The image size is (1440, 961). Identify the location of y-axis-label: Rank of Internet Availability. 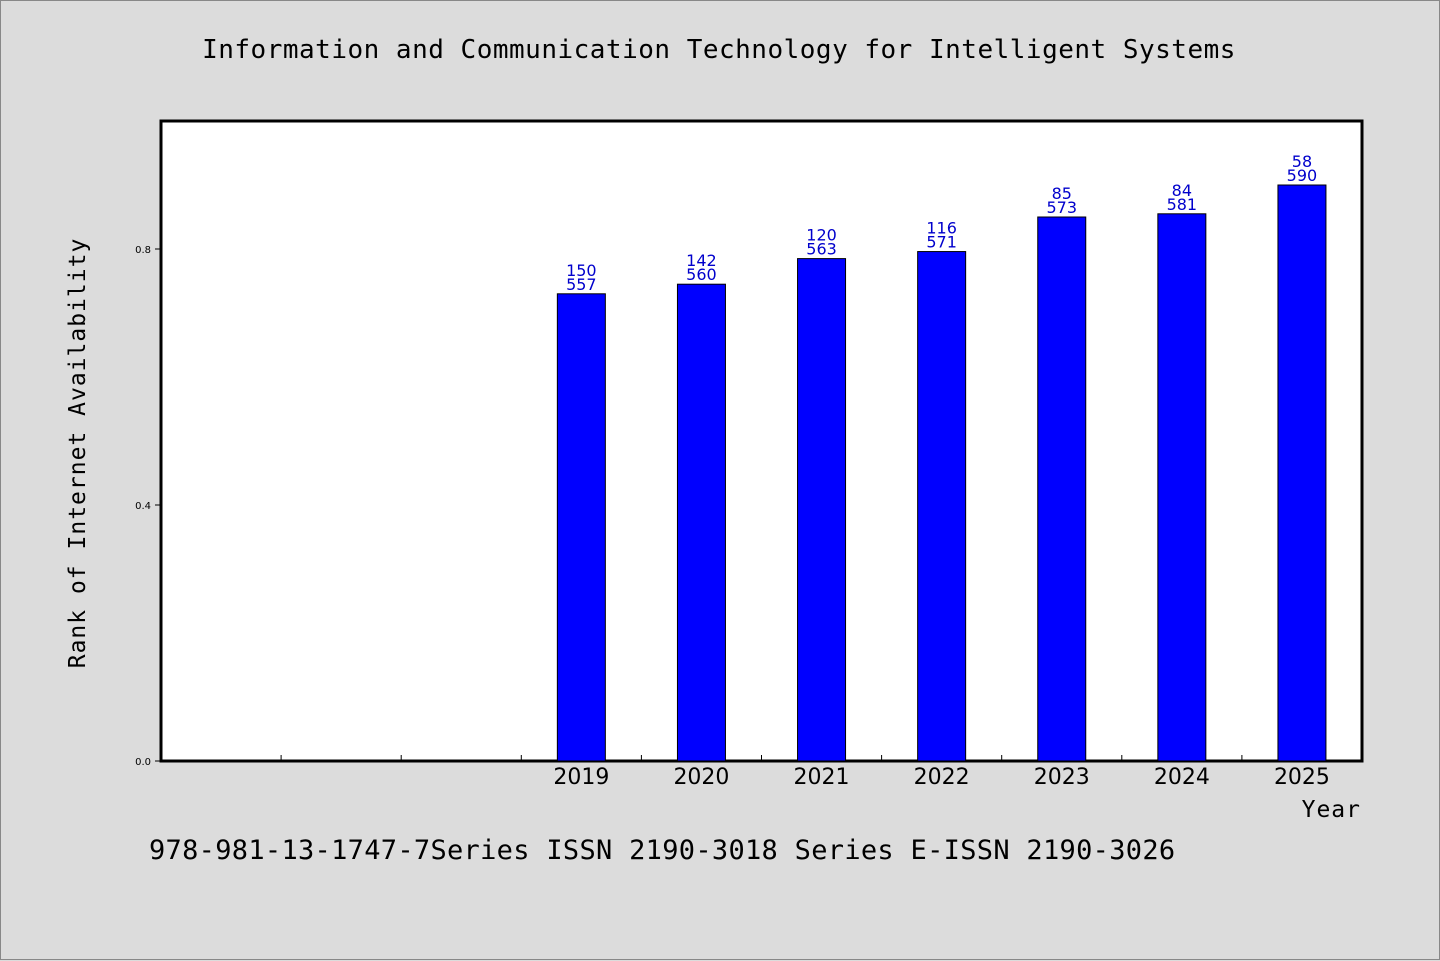
(78, 453).